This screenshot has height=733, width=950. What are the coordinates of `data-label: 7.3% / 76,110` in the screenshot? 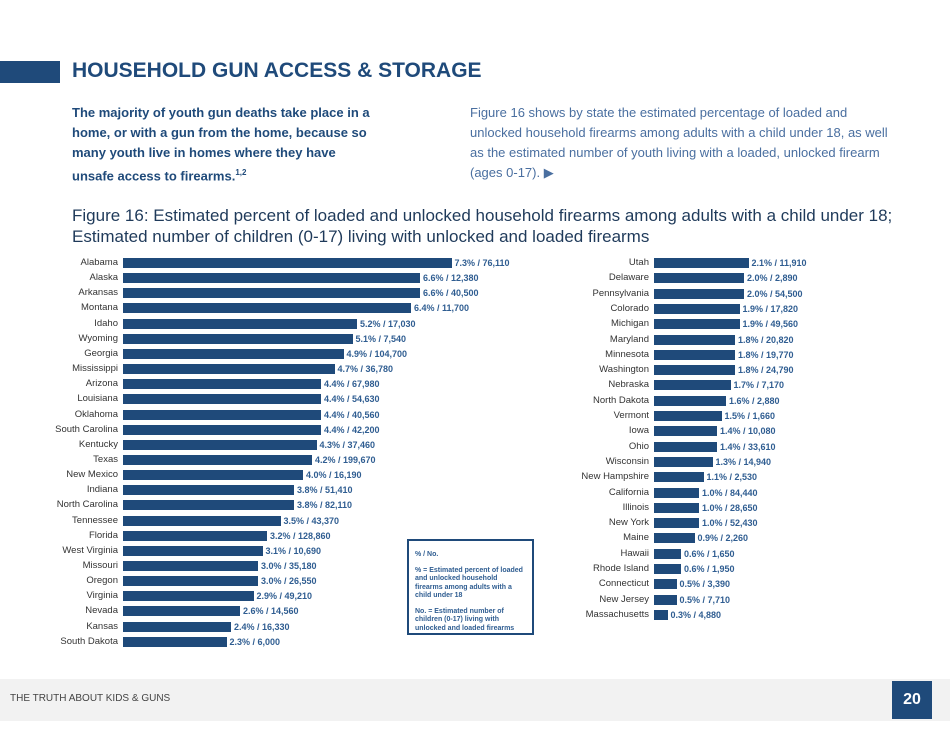 It's located at (482, 263).